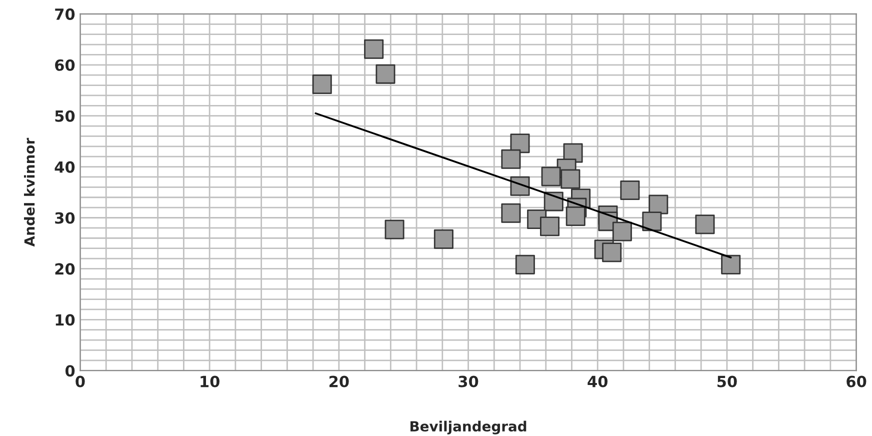  I want to click on x-tick-label: 20, so click(339, 382).